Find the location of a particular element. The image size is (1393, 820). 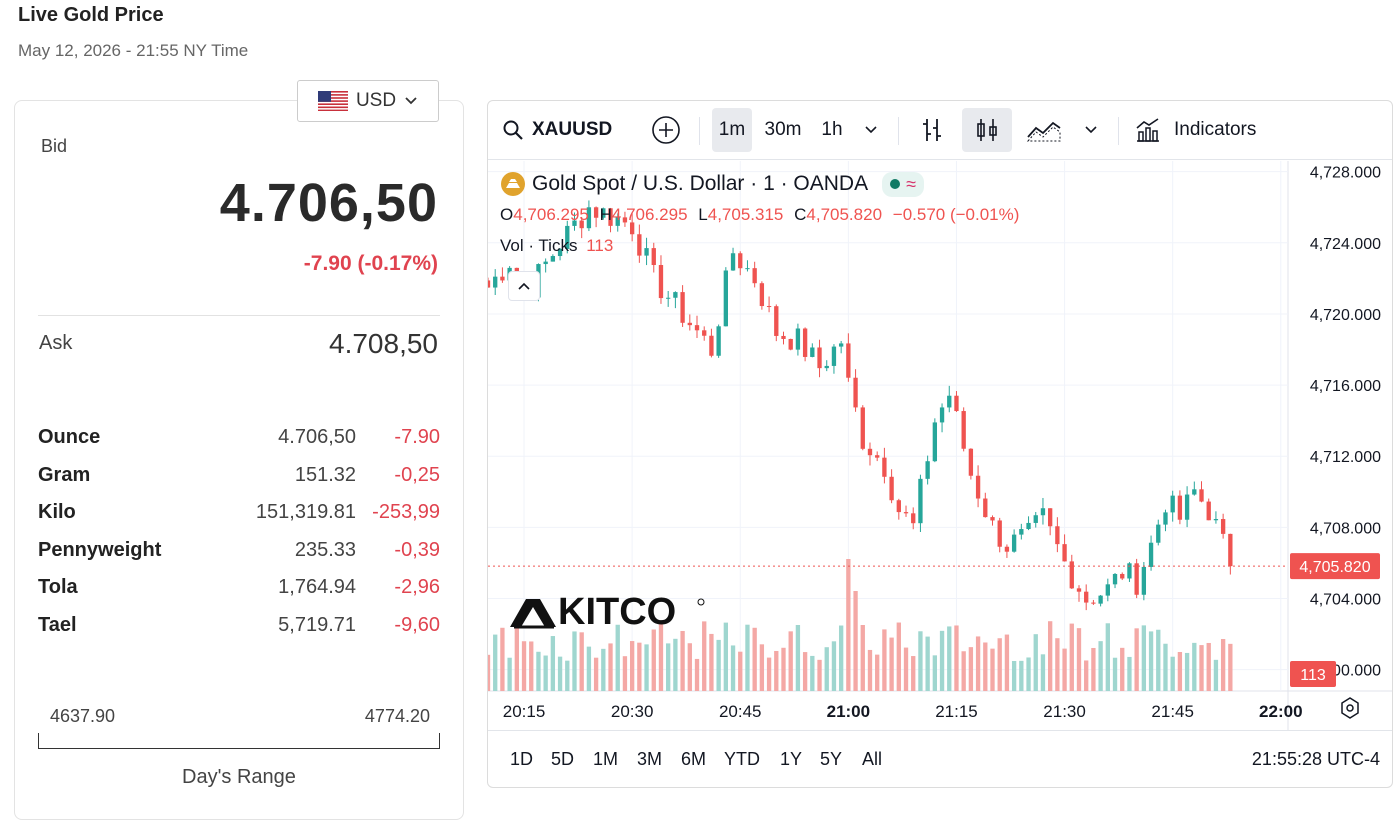

period-3m: 3M is located at coordinates (650, 759).